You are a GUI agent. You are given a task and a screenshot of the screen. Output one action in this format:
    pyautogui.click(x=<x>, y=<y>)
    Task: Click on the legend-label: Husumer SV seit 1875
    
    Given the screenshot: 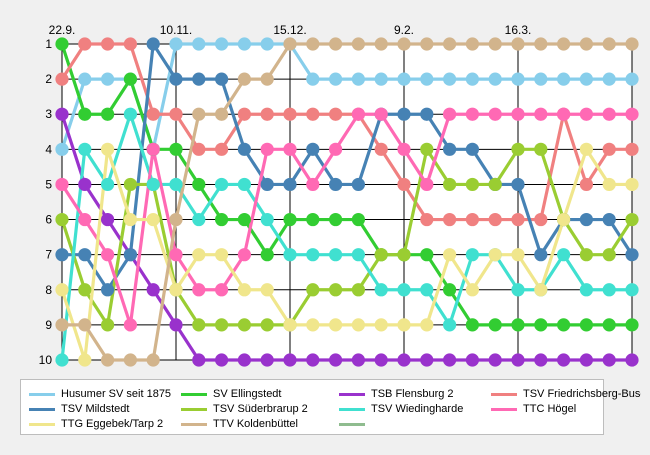 What is the action you would take?
    pyautogui.click(x=116, y=394)
    